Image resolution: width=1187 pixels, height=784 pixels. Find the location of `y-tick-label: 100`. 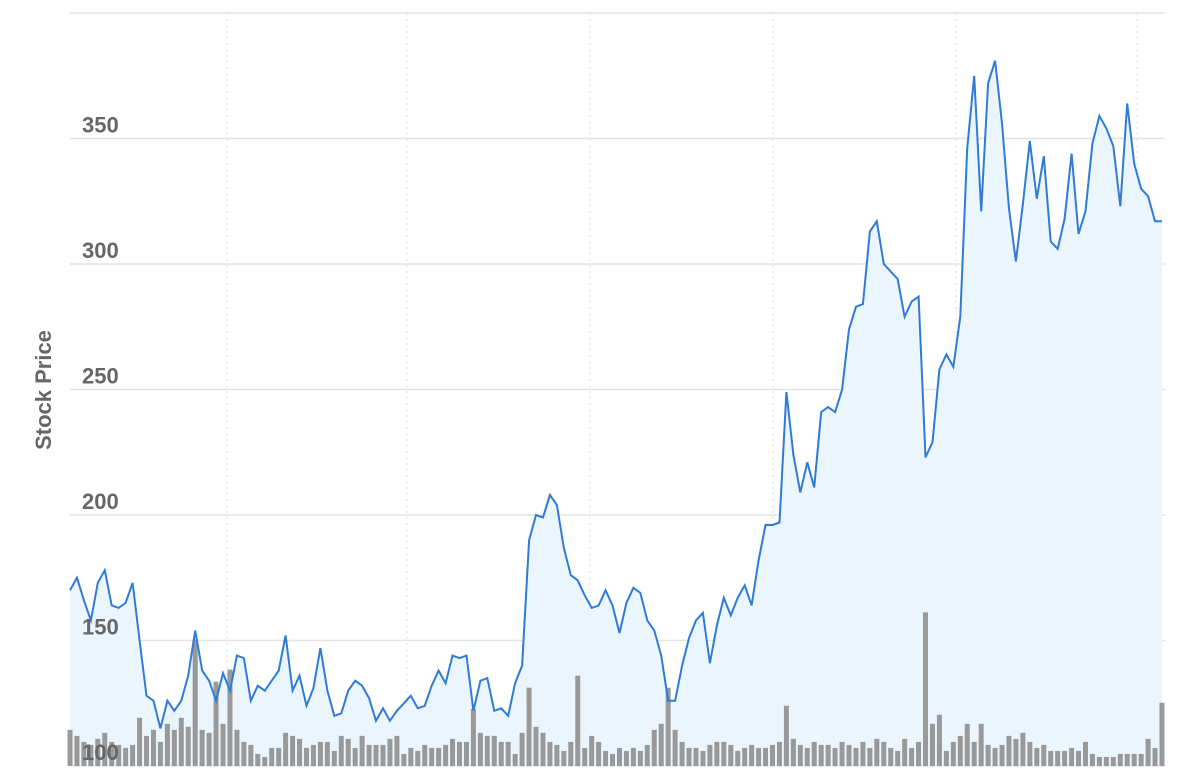

y-tick-label: 100 is located at coordinates (100, 752).